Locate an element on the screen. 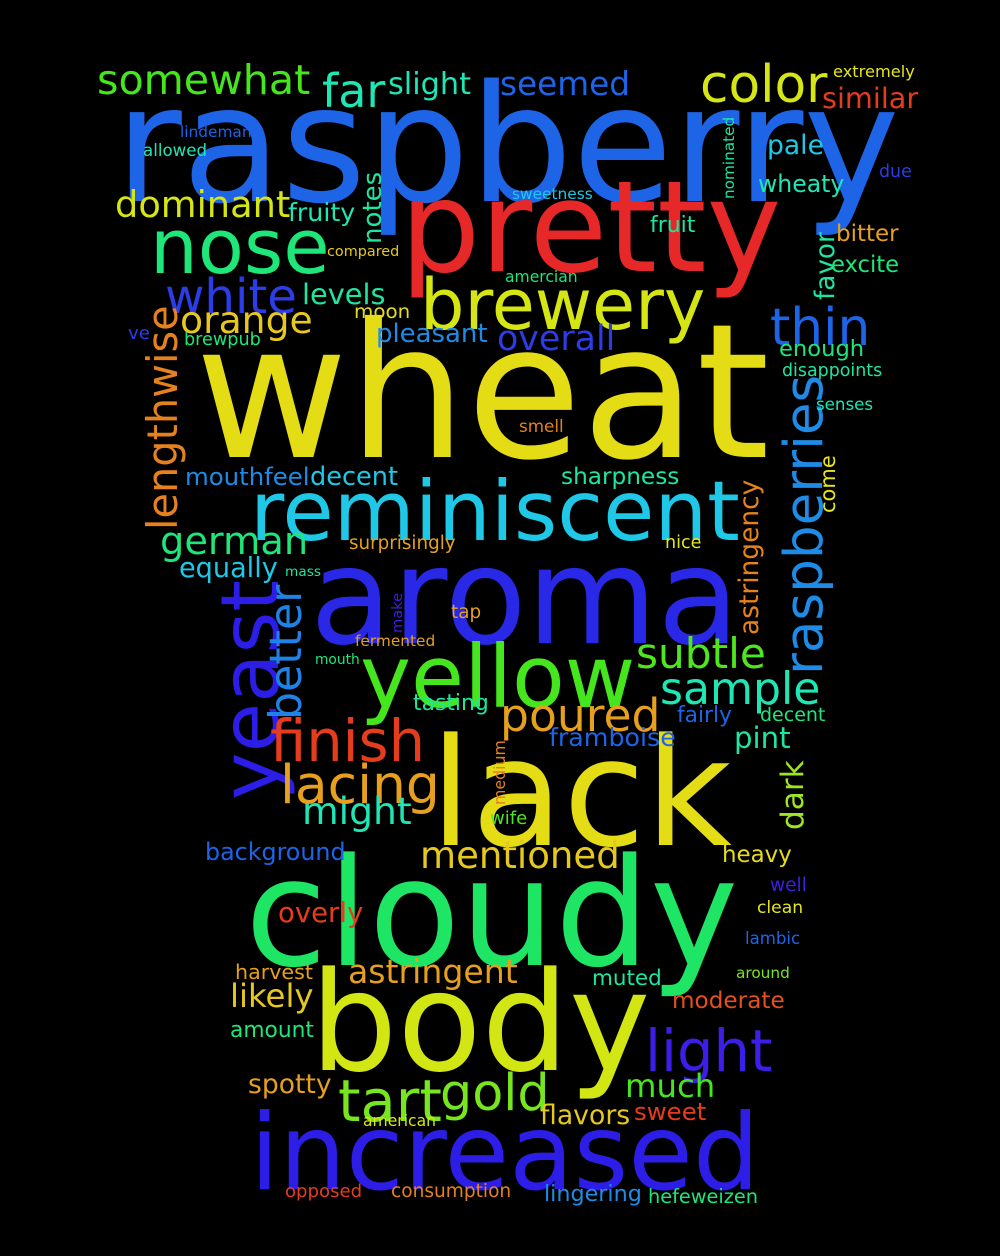  word-raspberry-1: raspberry is located at coordinates (507, 145).